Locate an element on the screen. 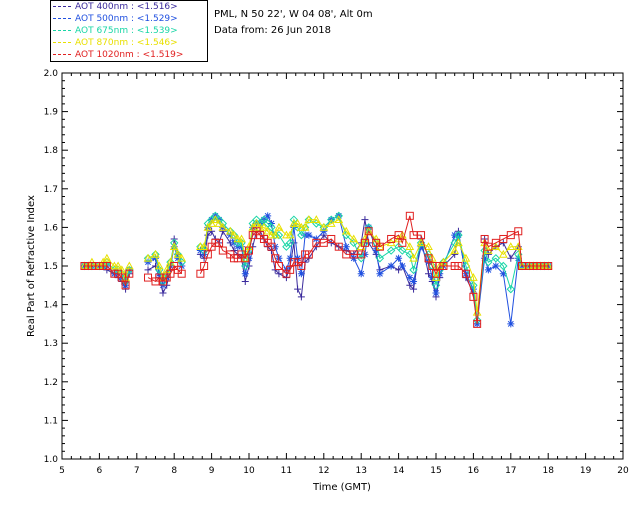 This screenshot has height=512, width=640. x-tick-label: 15 is located at coordinates (435, 471).